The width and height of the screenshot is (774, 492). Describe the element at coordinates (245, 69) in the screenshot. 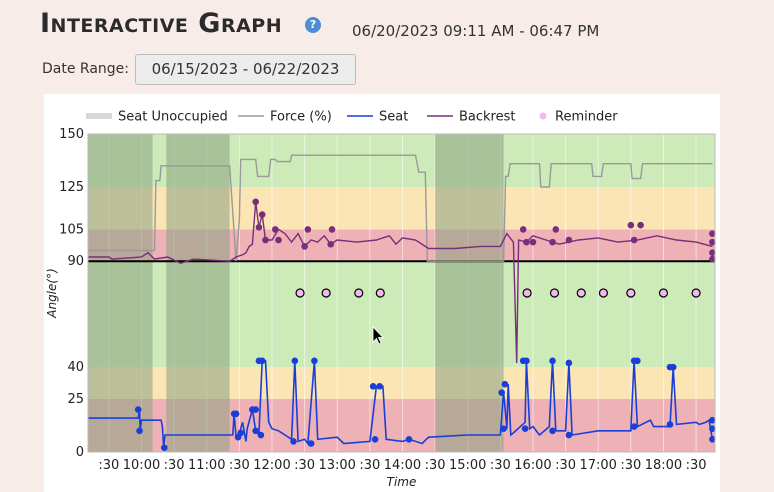

I see `date-range-input: 06/15/2023 - 06/22/2023` at that location.